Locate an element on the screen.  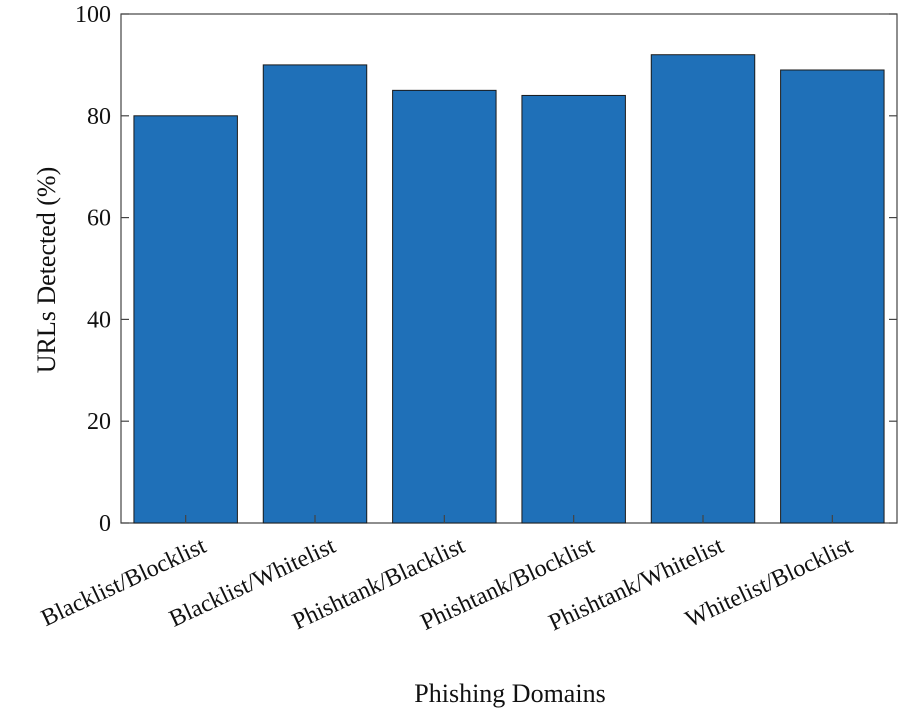
y-axis-title: URLs Detected (%) is located at coordinates (46, 270).